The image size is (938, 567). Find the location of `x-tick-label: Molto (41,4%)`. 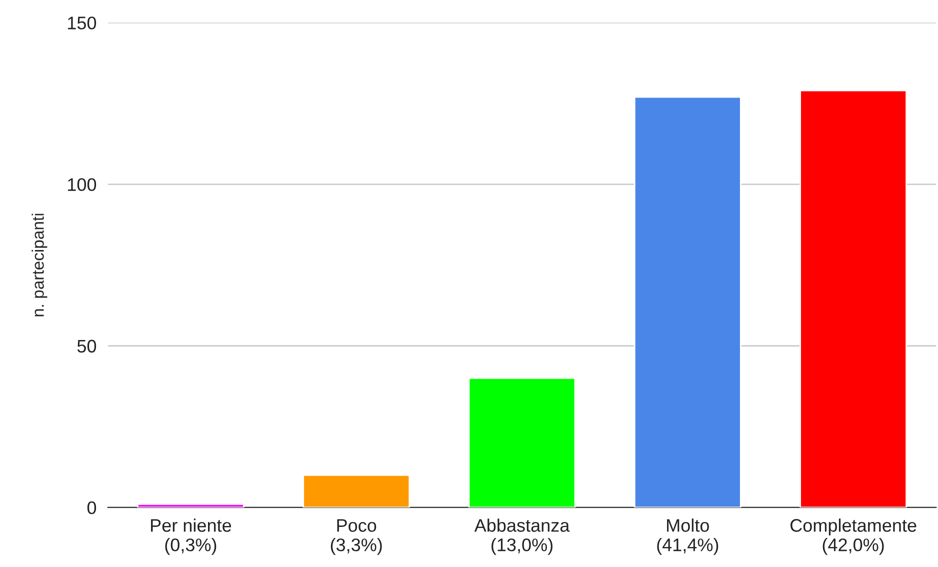

x-tick-label: Molto (41,4%) is located at coordinates (687, 536).